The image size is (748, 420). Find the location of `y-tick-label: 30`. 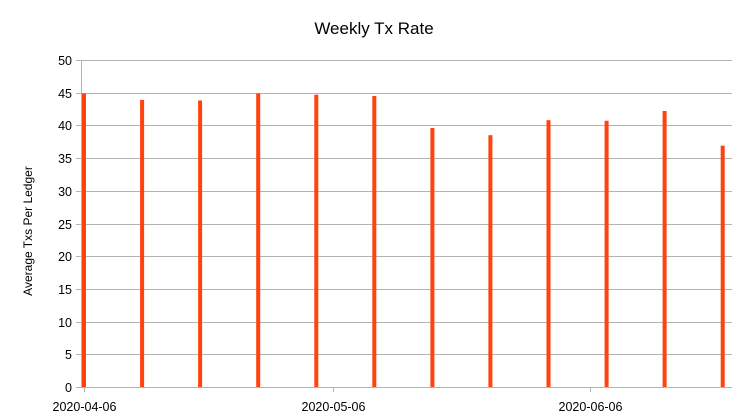

y-tick-label: 30 is located at coordinates (65, 192).